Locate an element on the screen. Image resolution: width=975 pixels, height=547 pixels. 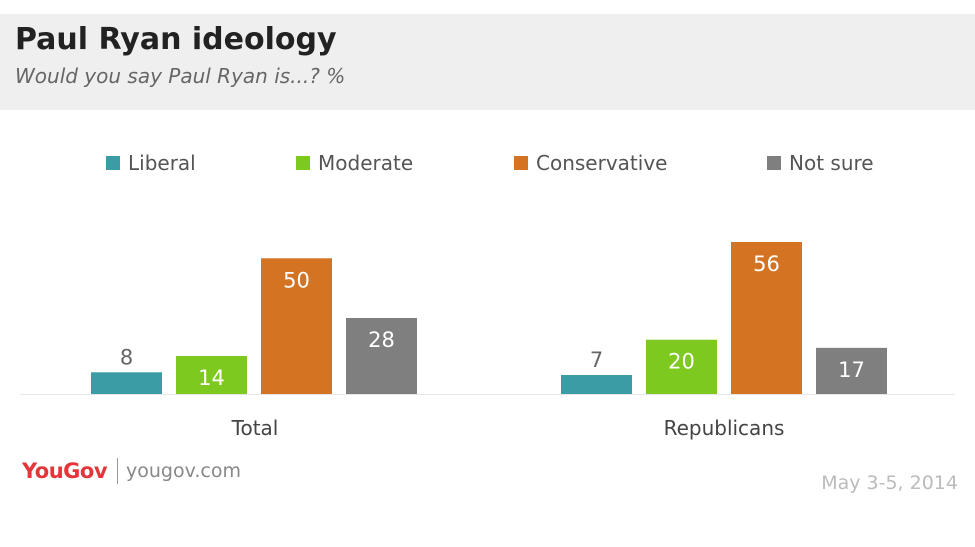
data-label-total-moderate: 14 is located at coordinates (211, 378).